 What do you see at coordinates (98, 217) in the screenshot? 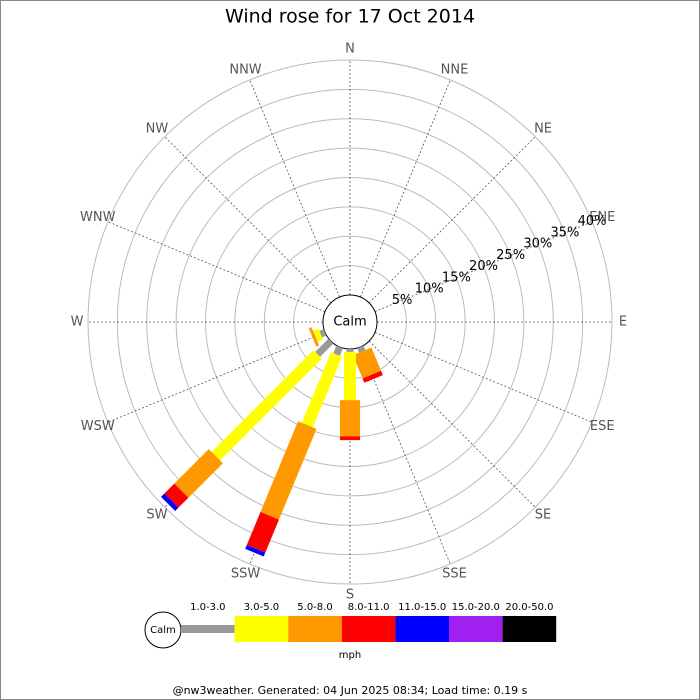
I see `direction-label: WNW` at bounding box center [98, 217].